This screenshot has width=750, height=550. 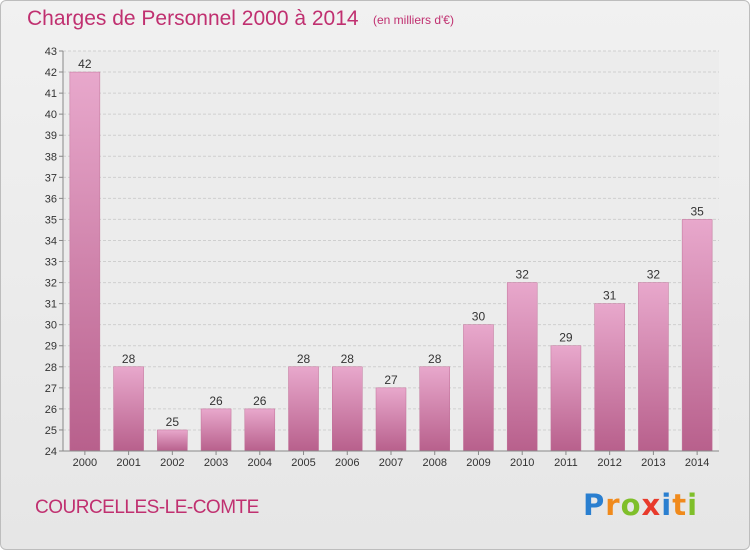 What do you see at coordinates (173, 422) in the screenshot?
I see `data-label: 25` at bounding box center [173, 422].